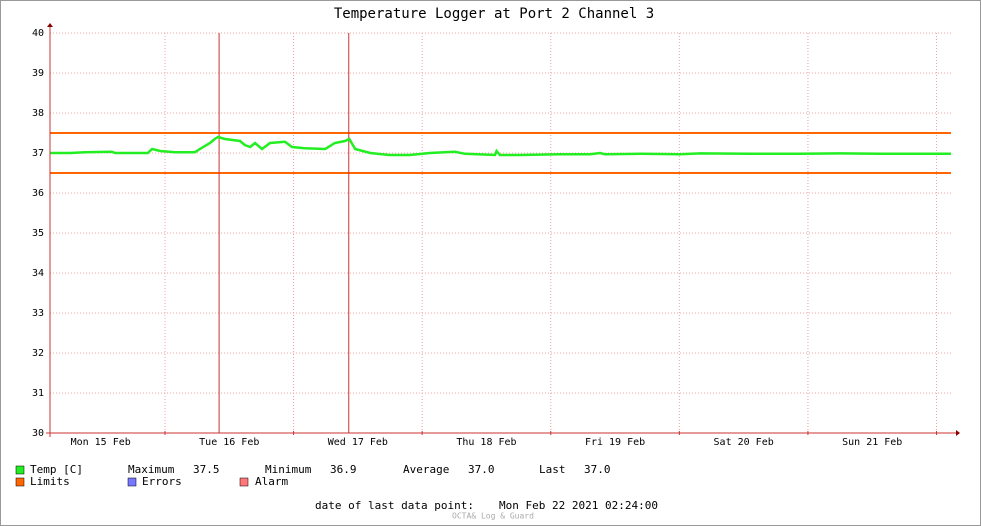 This screenshot has width=981, height=526. Describe the element at coordinates (394, 505) in the screenshot. I see `footer-label: date of last data point:` at that location.